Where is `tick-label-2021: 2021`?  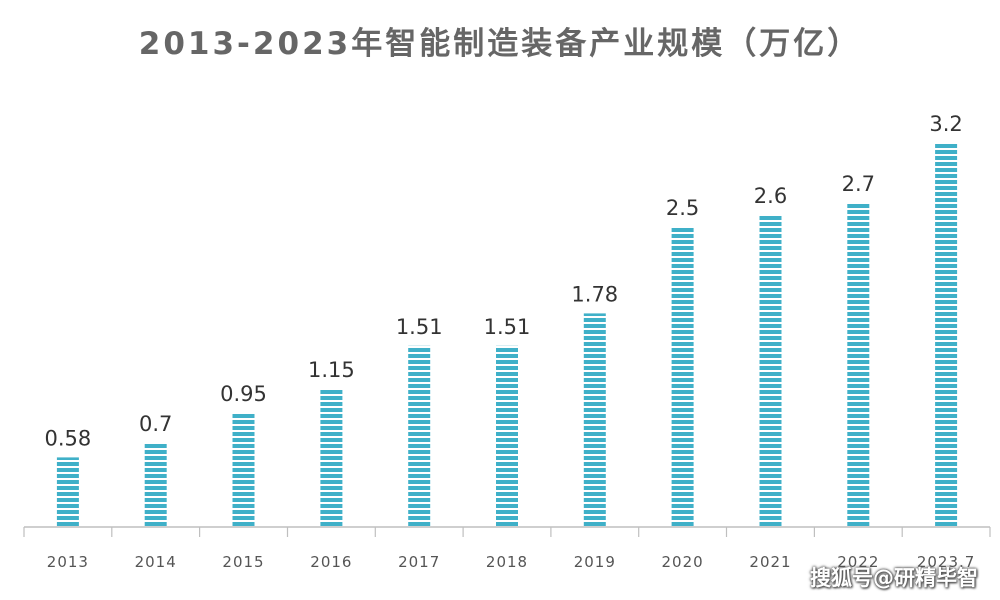 tick-label-2021: 2021 is located at coordinates (770, 562).